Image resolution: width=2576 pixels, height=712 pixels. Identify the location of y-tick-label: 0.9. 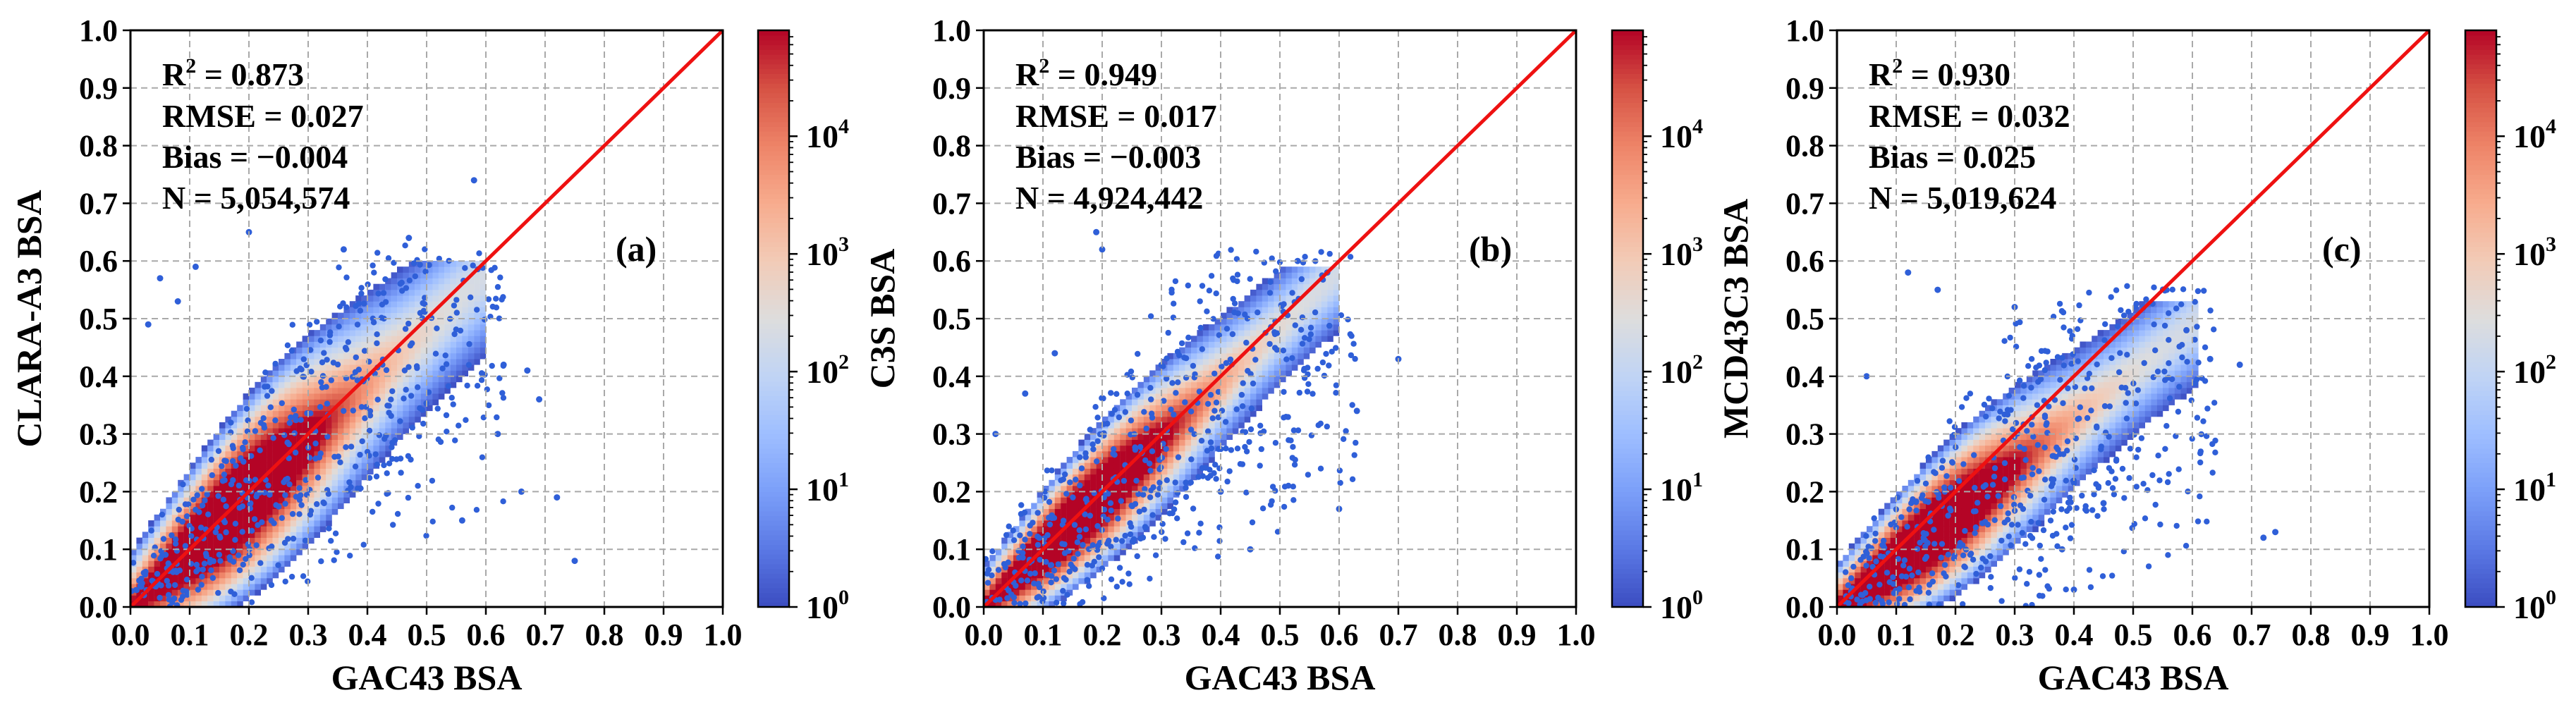
(98, 88).